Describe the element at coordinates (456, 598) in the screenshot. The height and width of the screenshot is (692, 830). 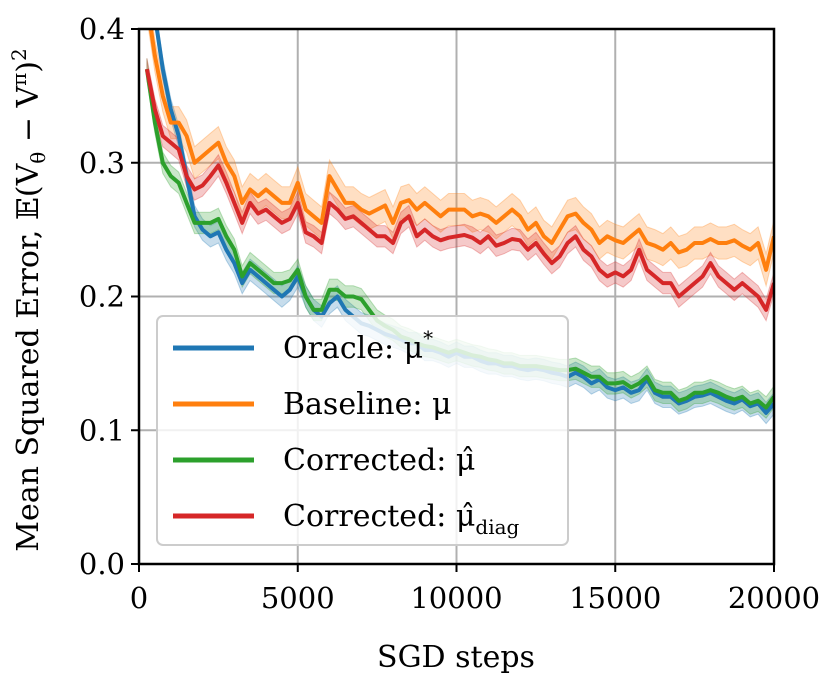
I see `x-tick-label: 10000` at that location.